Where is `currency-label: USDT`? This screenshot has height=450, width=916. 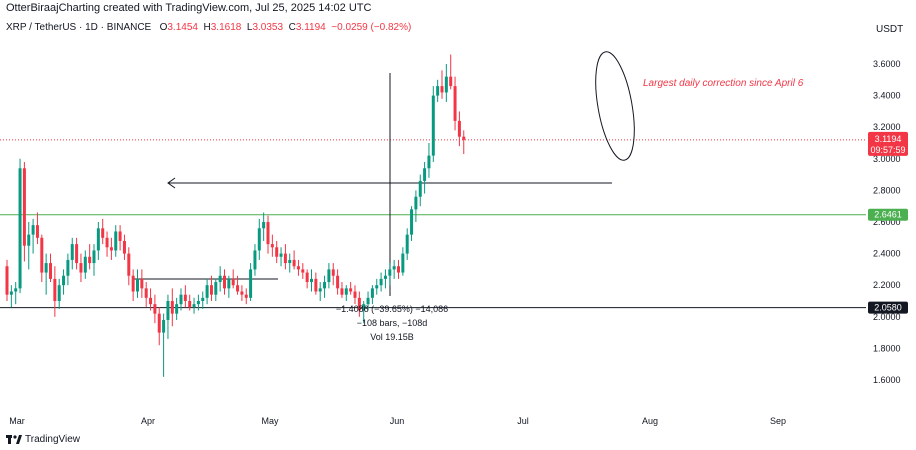
currency-label: USDT is located at coordinates (890, 29).